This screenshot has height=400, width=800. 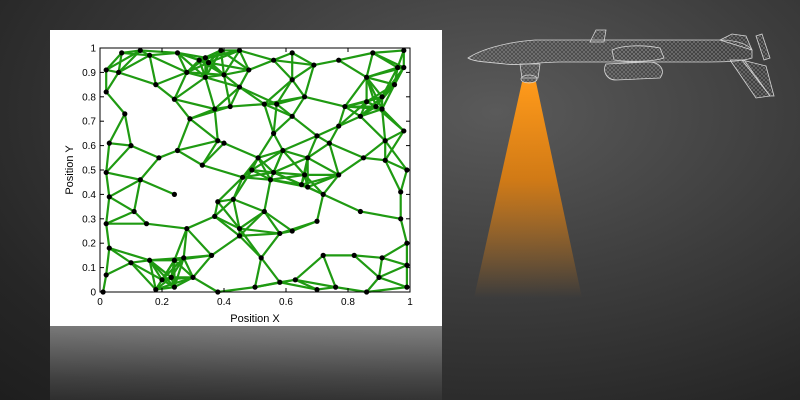 I want to click on sensor-beam, so click(x=528, y=190).